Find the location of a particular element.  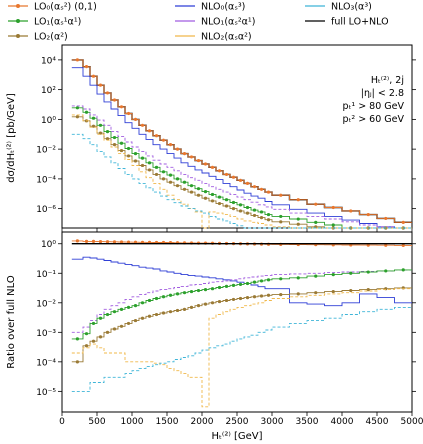

bottom-y-tick-label: 10⁻¹ is located at coordinates (46, 275).